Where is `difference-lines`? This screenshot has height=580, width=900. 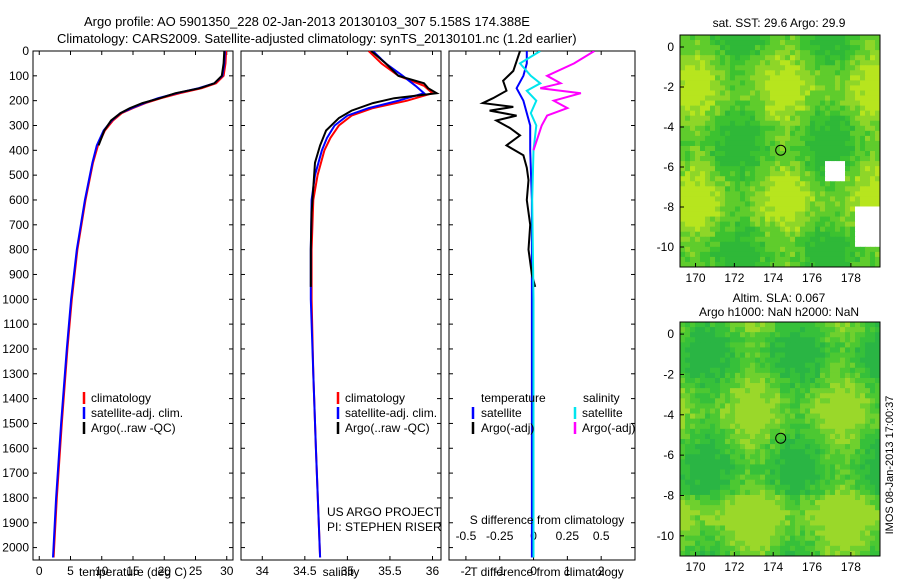
difference-lines is located at coordinates (537, 304).